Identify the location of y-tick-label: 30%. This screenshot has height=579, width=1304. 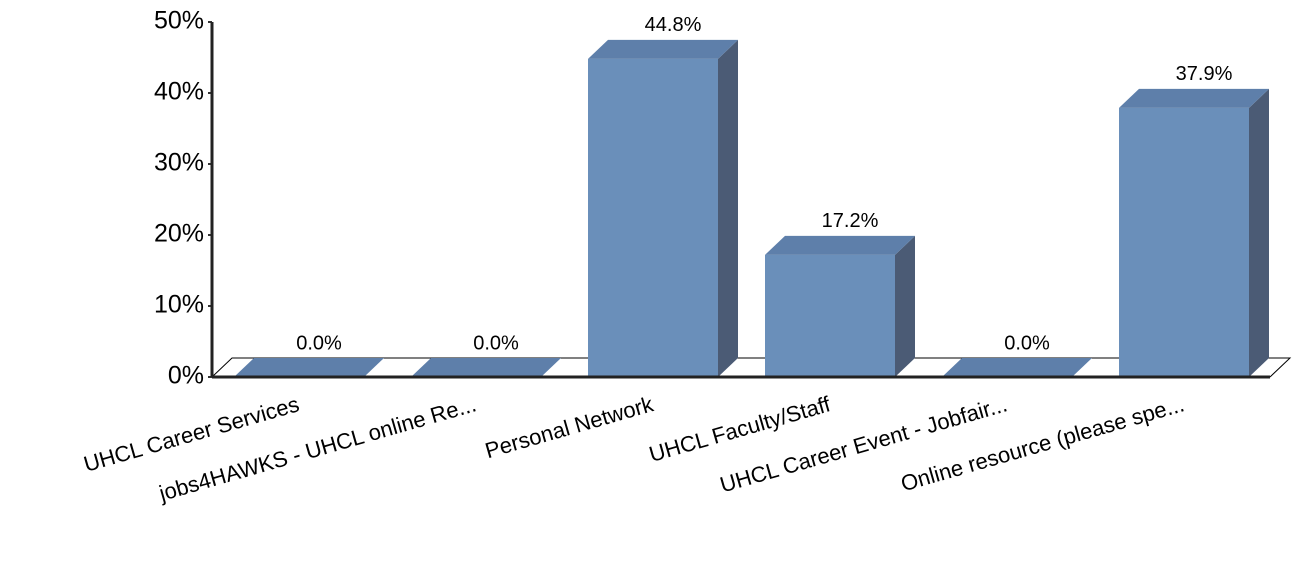
(179, 163).